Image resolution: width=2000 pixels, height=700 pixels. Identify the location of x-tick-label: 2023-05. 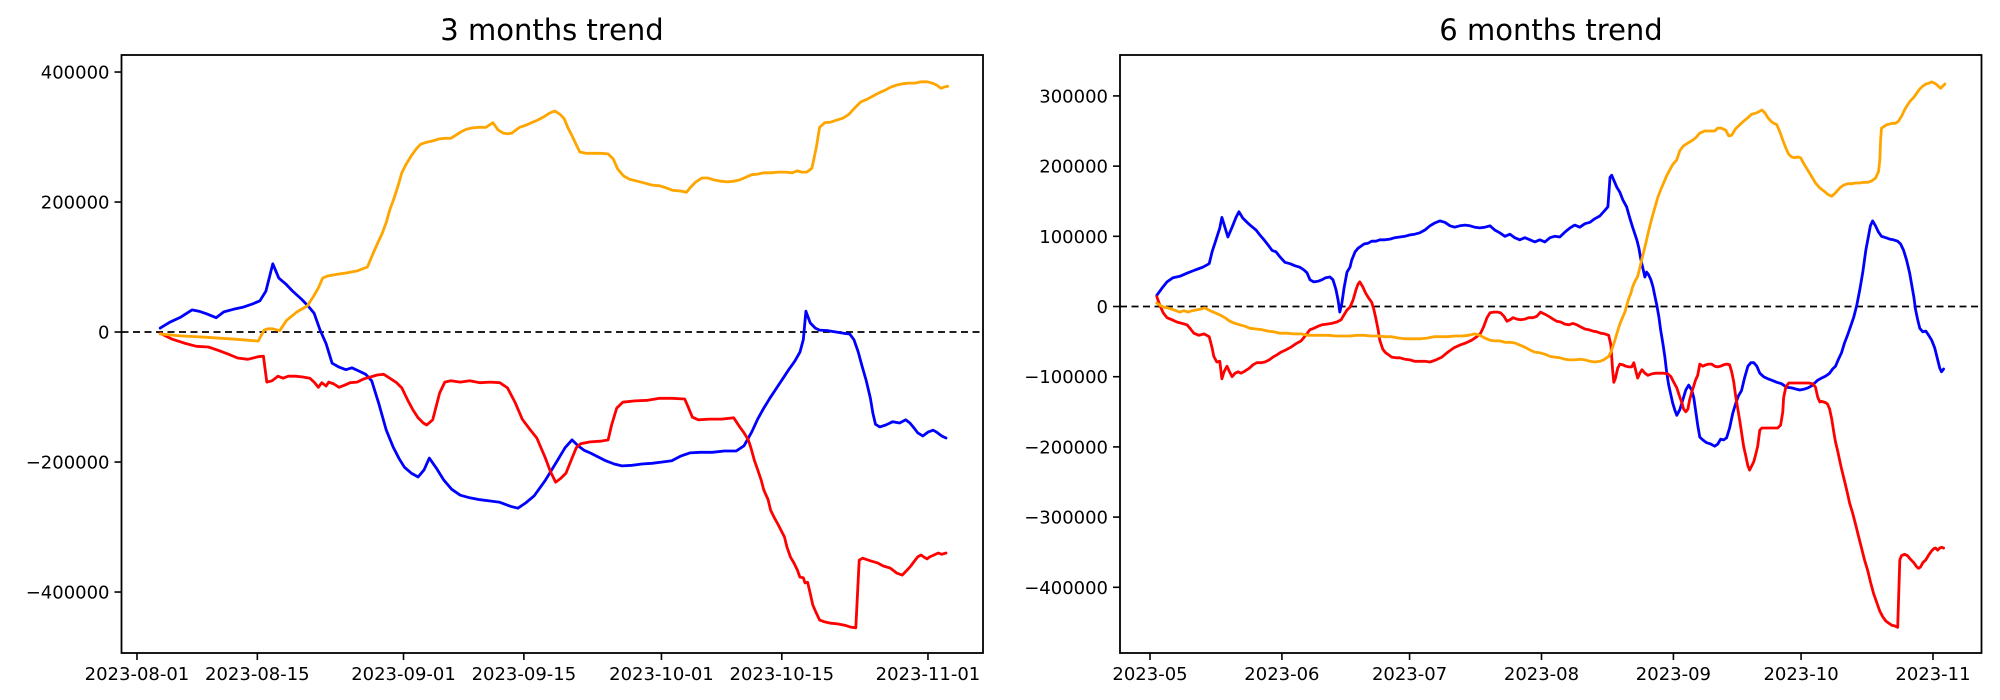
(1149, 674).